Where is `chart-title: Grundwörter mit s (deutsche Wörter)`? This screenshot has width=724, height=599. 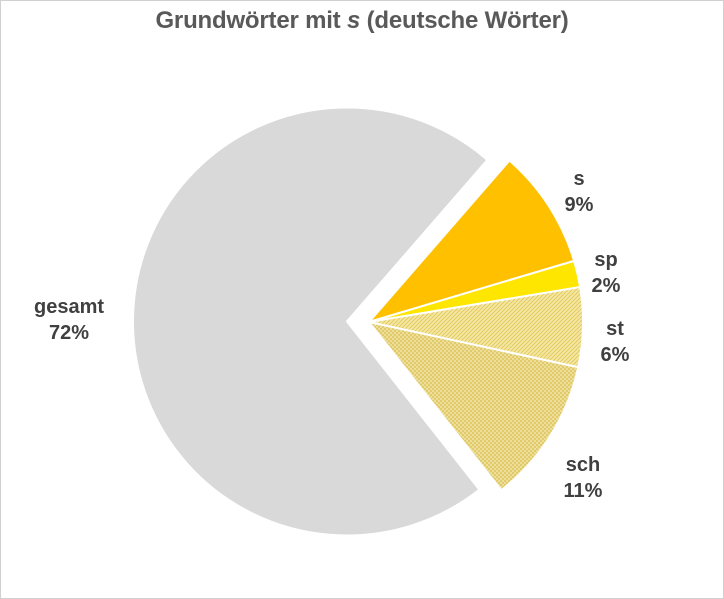
chart-title: Grundwörter mit s (deutsche Wörter) is located at coordinates (362, 21).